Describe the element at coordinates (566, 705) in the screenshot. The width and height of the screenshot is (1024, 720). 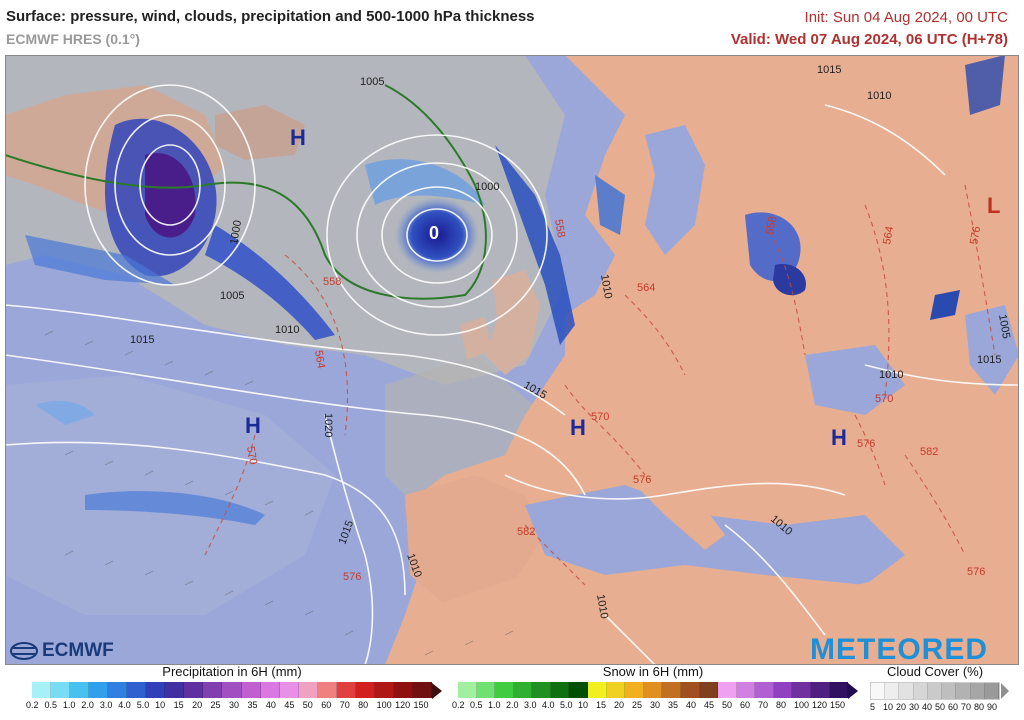
I see `legend-tick-label: 5.0` at that location.